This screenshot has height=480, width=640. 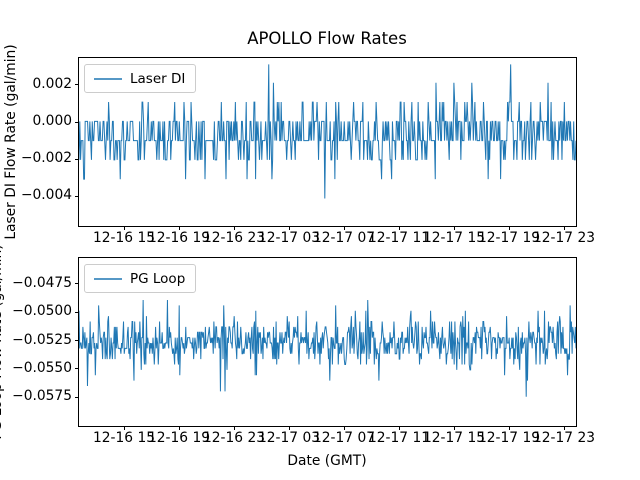 What do you see at coordinates (158, 78) in the screenshot?
I see `legend-label: Laser DI` at bounding box center [158, 78].